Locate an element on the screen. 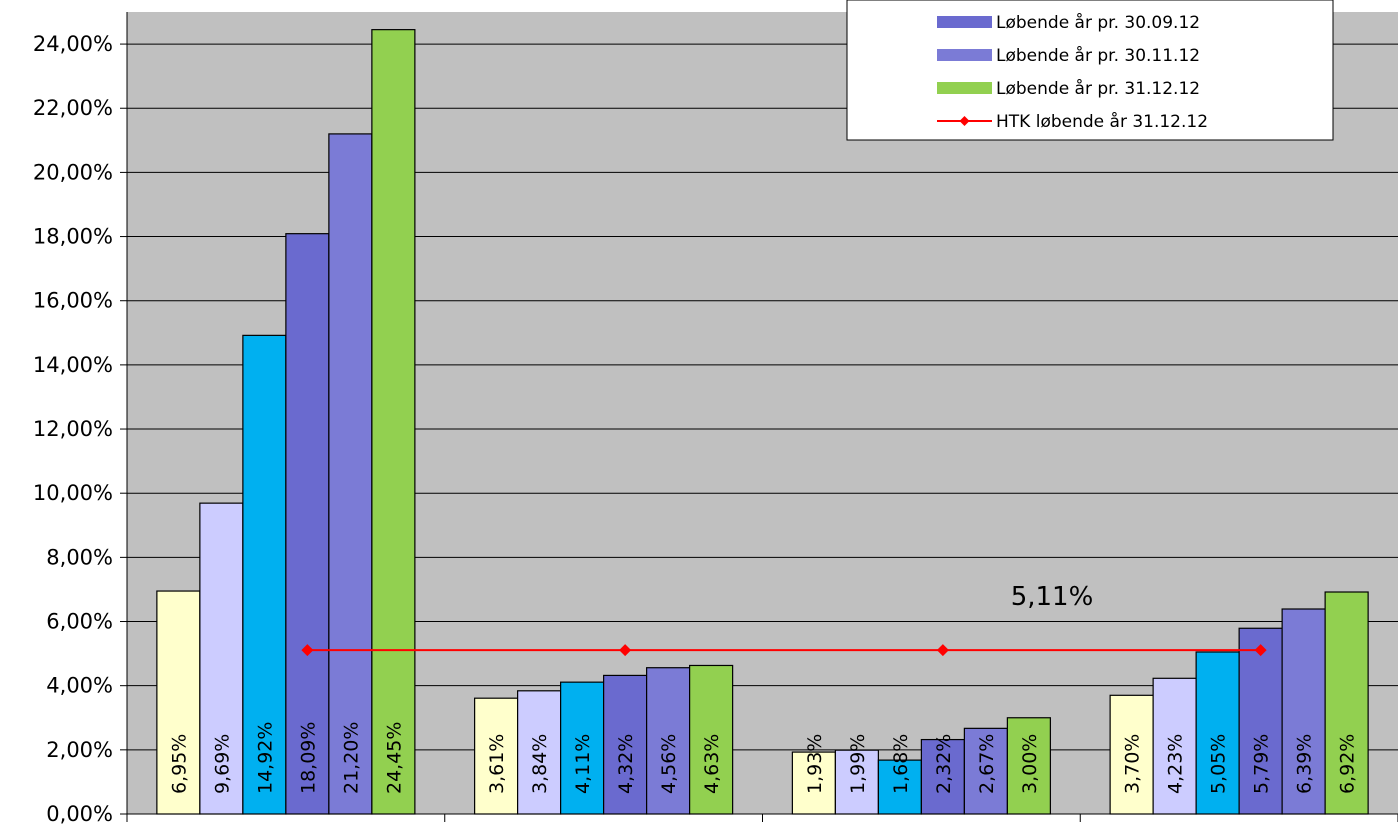 The height and width of the screenshot is (825, 1398). data-label: 18,09% is located at coordinates (308, 758).